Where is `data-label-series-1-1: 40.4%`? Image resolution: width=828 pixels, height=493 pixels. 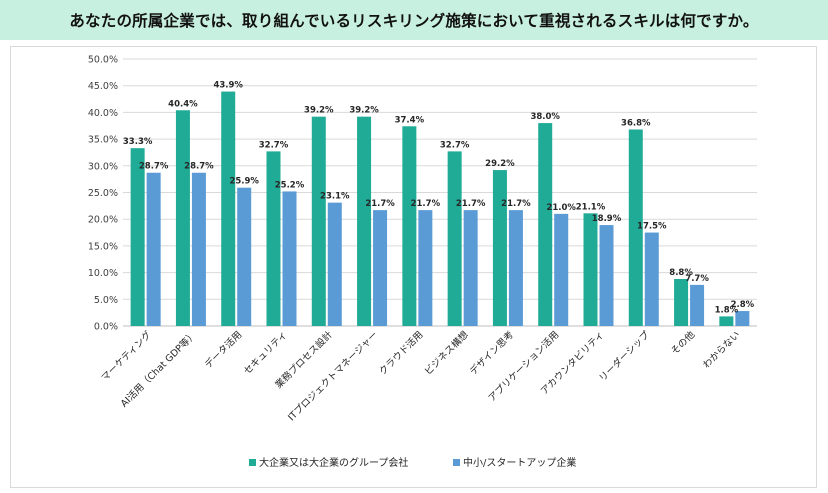
data-label-series-1-1: 40.4% is located at coordinates (183, 104).